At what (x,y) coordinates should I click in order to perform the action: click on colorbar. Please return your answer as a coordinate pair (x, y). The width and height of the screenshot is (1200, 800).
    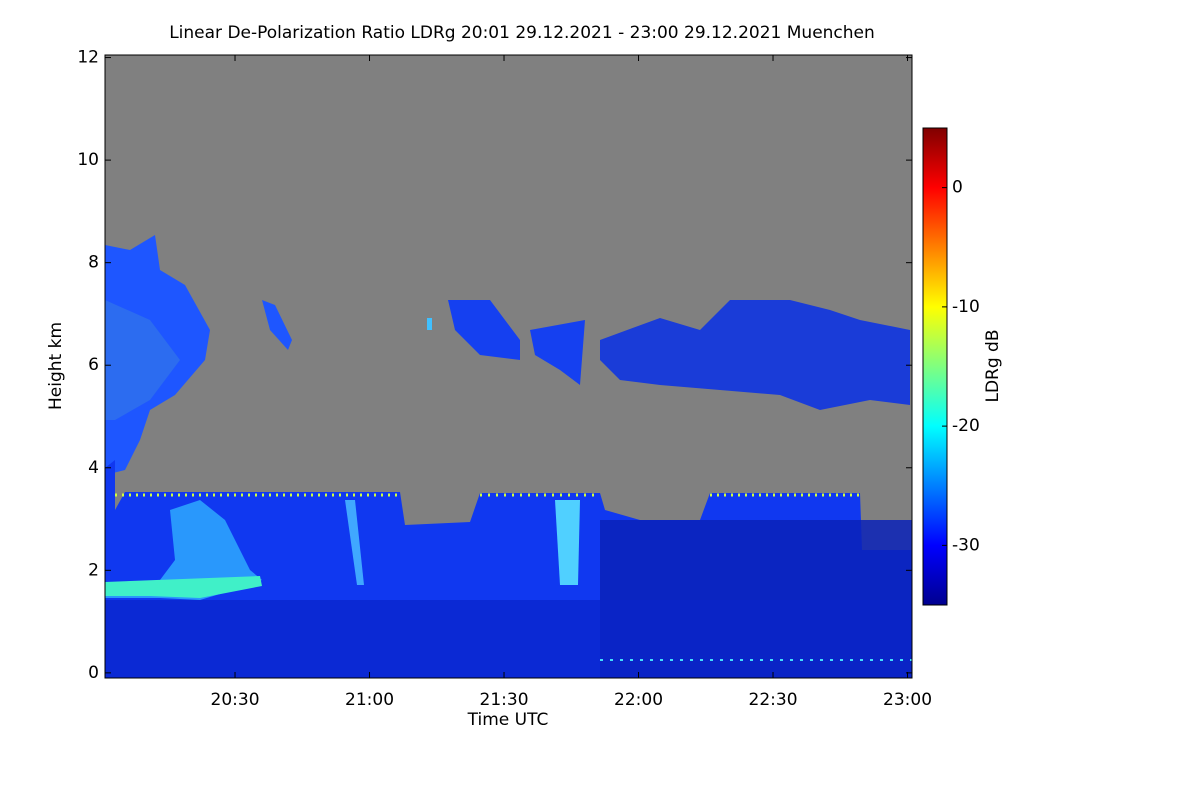
    Looking at the image, I should click on (935, 366).